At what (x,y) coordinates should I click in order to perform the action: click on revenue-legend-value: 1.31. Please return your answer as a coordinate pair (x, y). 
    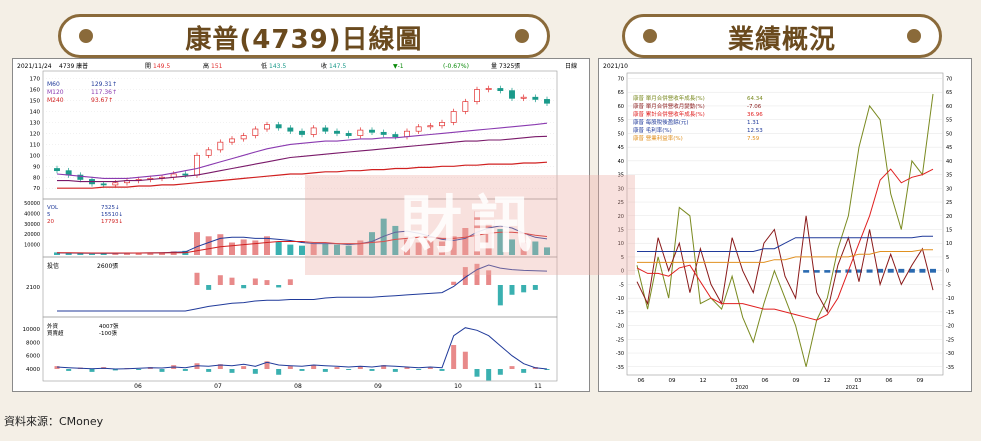
    Looking at the image, I should click on (753, 123).